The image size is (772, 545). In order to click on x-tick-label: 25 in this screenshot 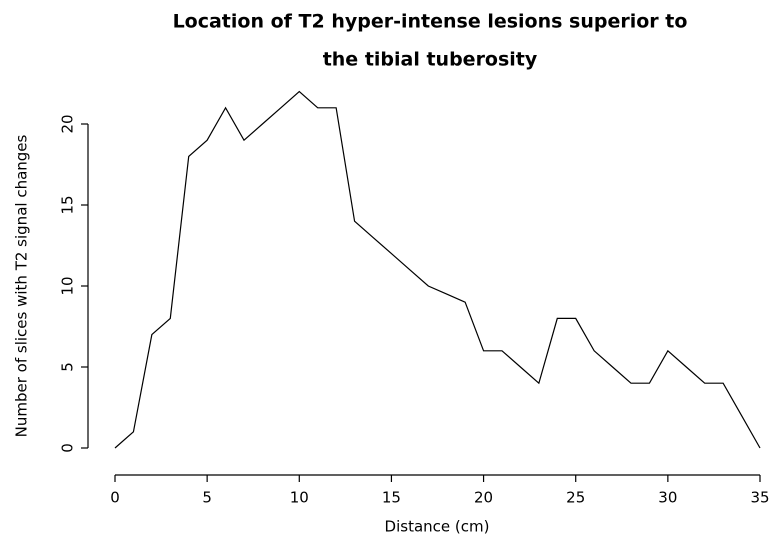, I will do `click(575, 498)`.